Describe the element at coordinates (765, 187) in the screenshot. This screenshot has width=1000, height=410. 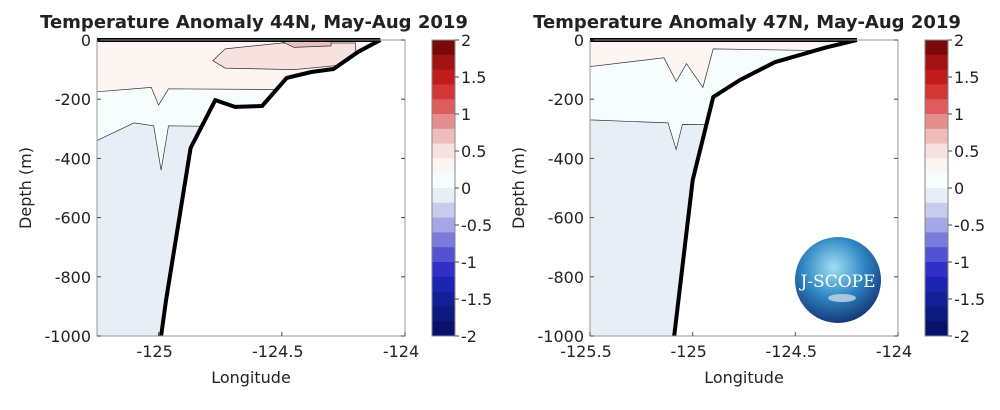
I see `bathymetry-line` at that location.